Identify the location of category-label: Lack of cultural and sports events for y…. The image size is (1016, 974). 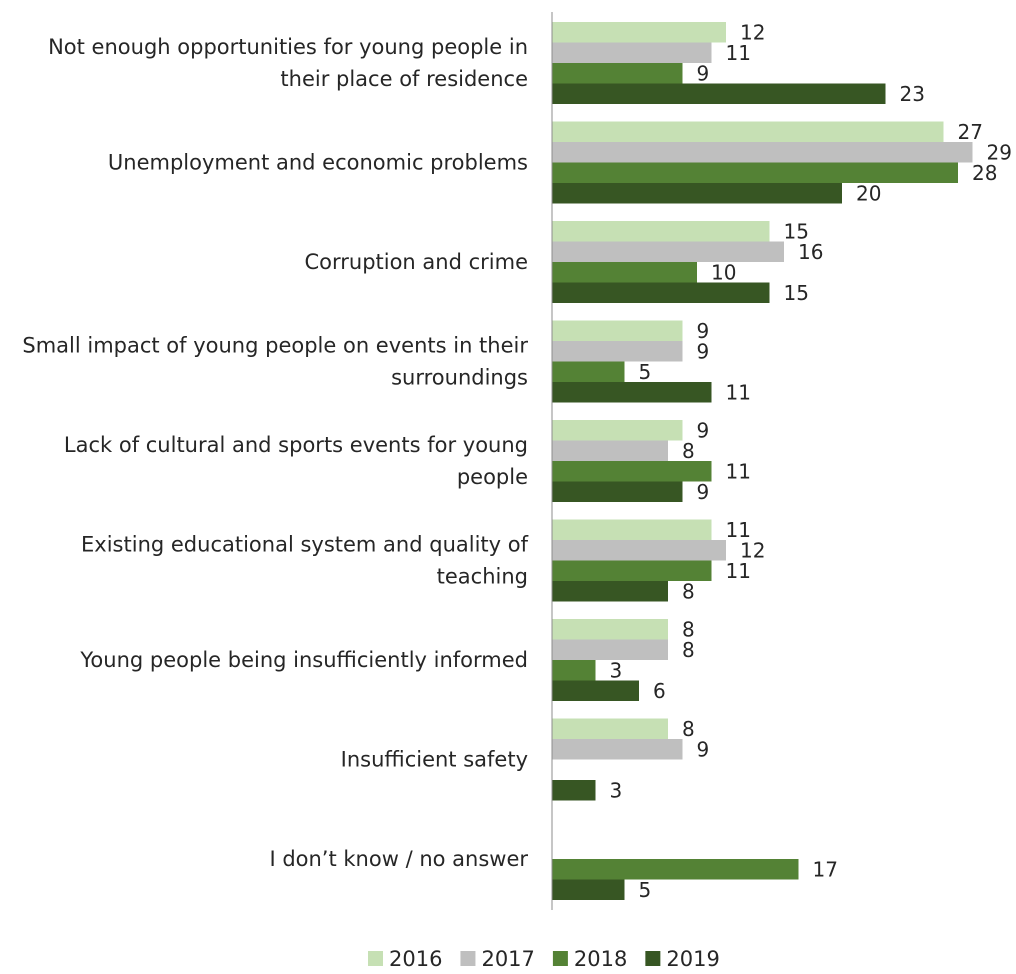
(296, 445).